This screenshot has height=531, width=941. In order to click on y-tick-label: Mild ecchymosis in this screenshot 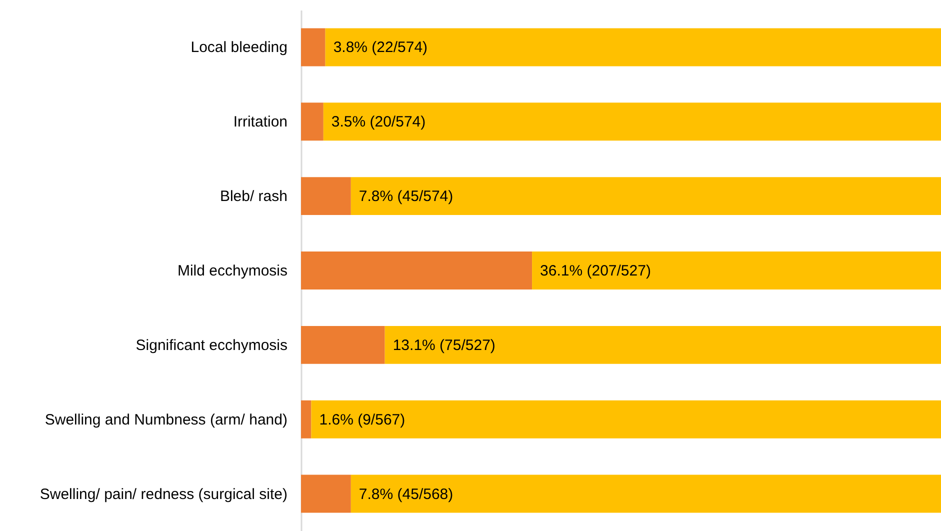, I will do `click(232, 271)`.